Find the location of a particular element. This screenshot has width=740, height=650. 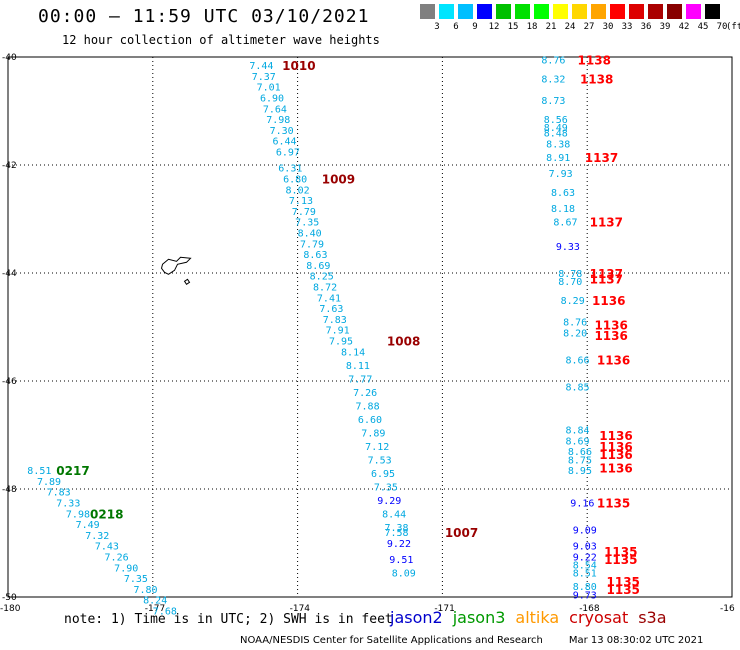

wave-height-value: 9.16 is located at coordinates (582, 504).